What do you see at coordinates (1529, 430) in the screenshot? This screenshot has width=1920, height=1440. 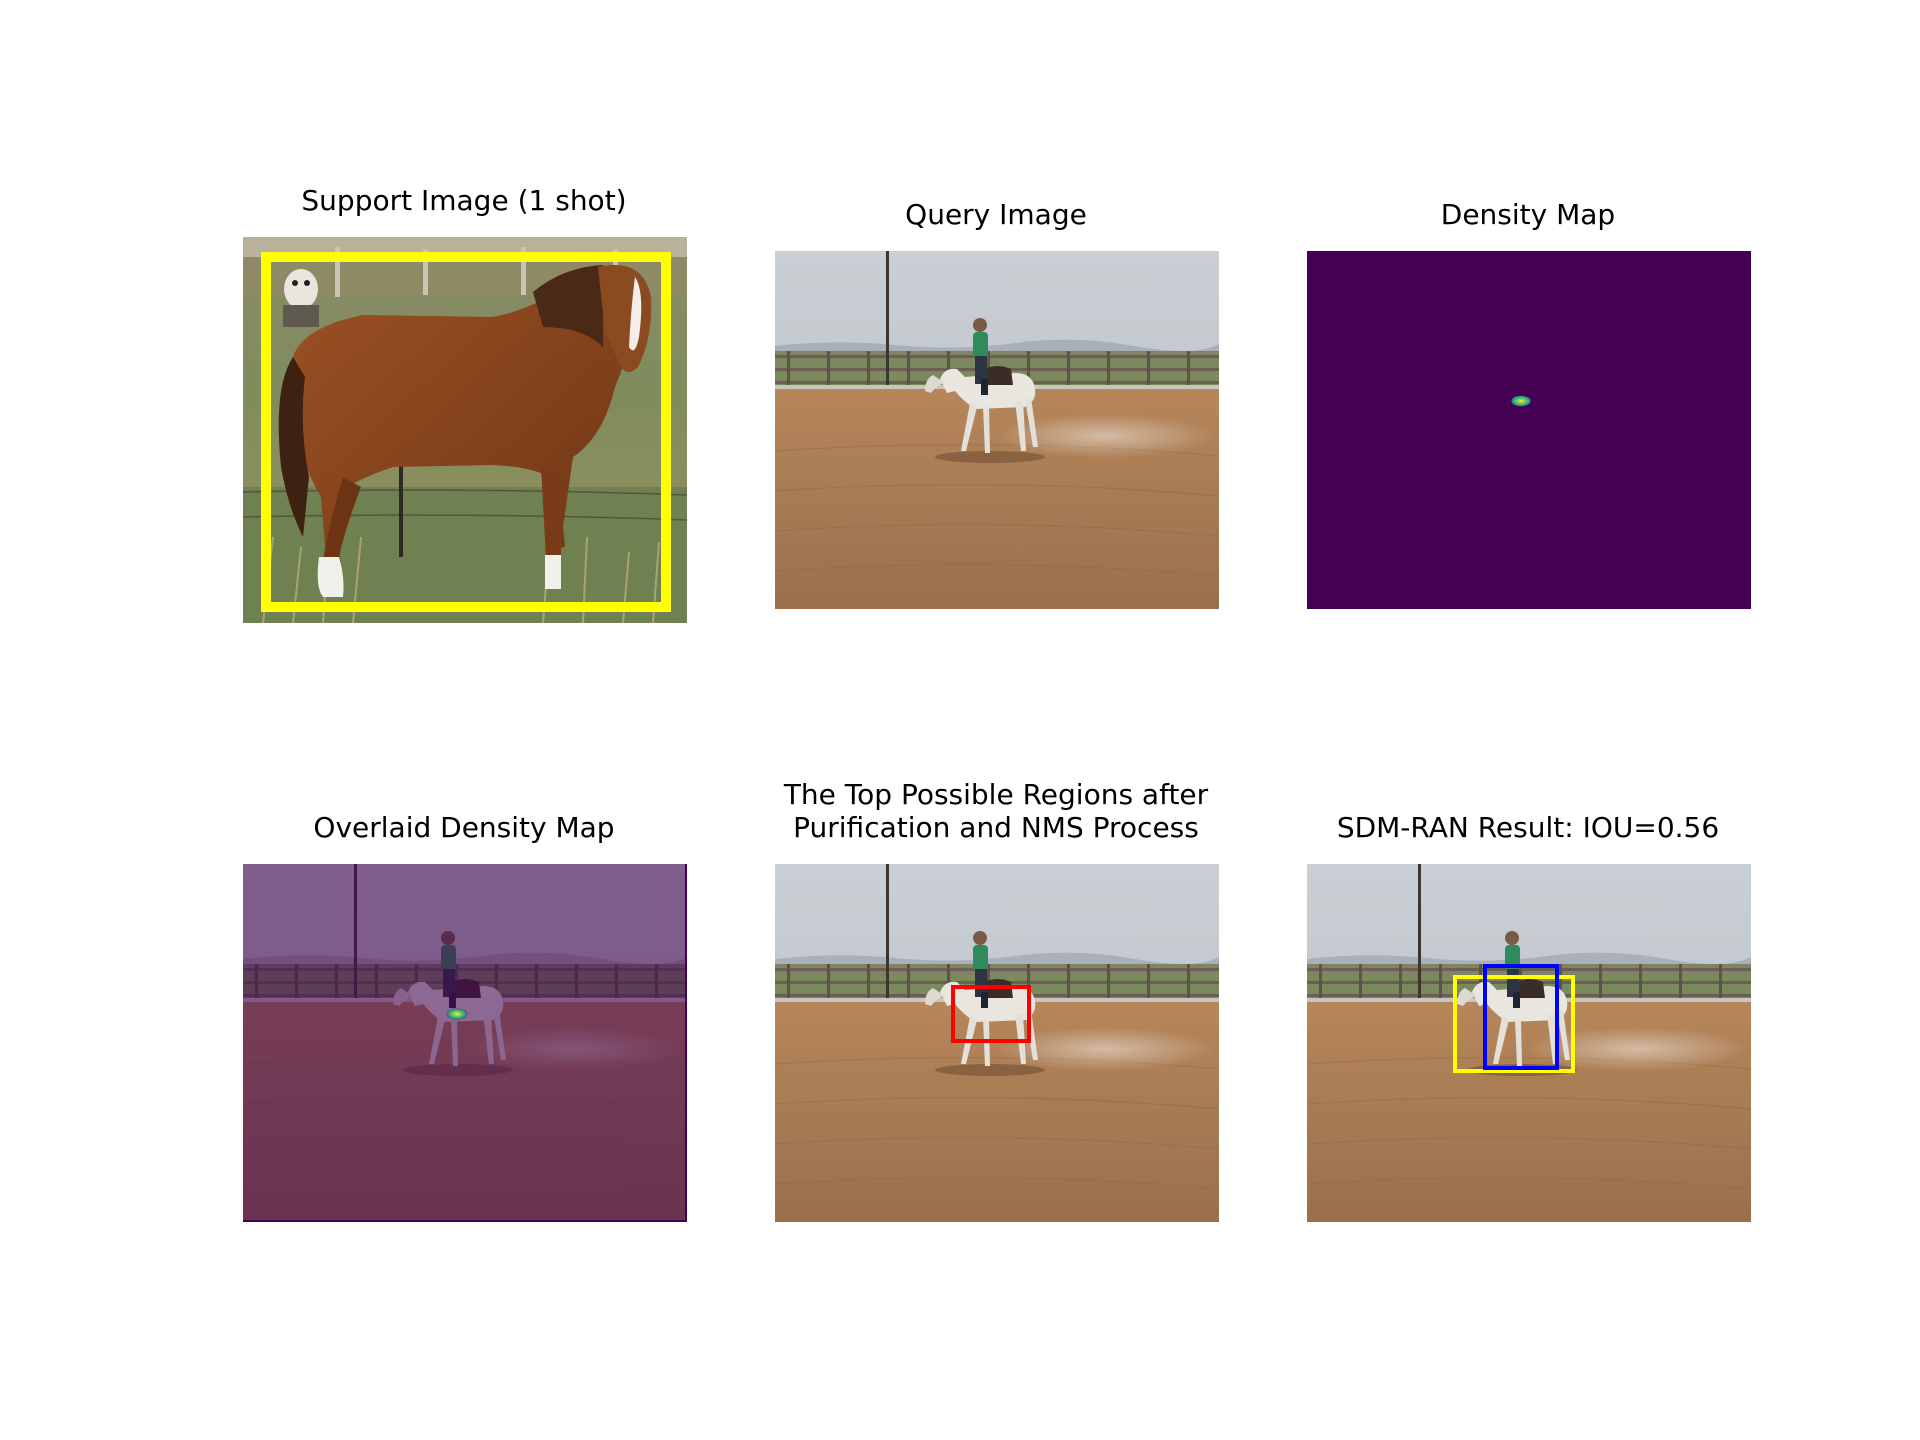 I see `density-map` at bounding box center [1529, 430].